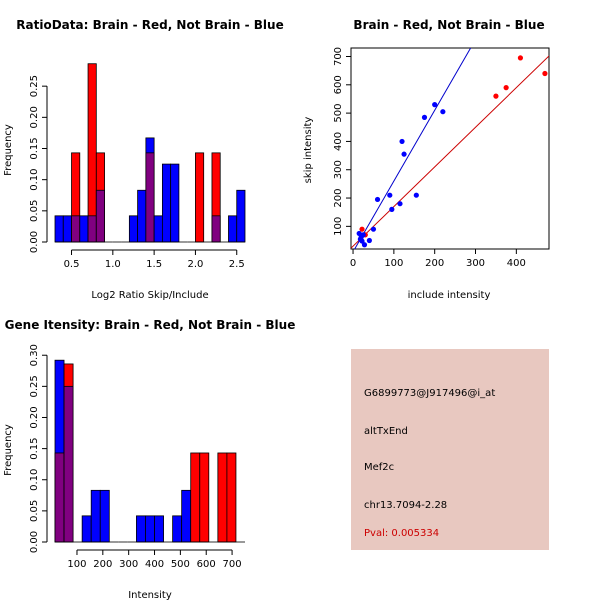 The image size is (600, 600). I want to click on info-background, so click(450, 449).